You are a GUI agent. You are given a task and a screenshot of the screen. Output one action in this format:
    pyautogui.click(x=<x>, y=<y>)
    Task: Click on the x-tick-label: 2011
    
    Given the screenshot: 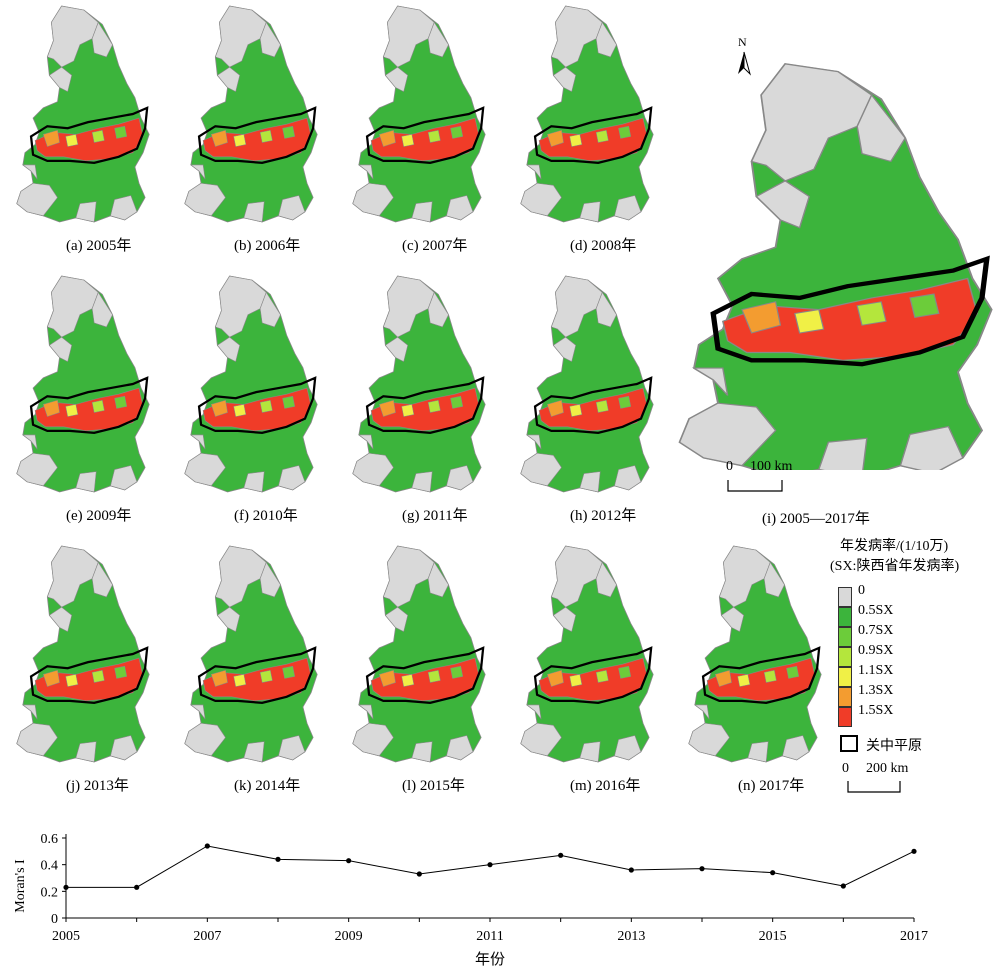 What is the action you would take?
    pyautogui.click(x=489, y=936)
    